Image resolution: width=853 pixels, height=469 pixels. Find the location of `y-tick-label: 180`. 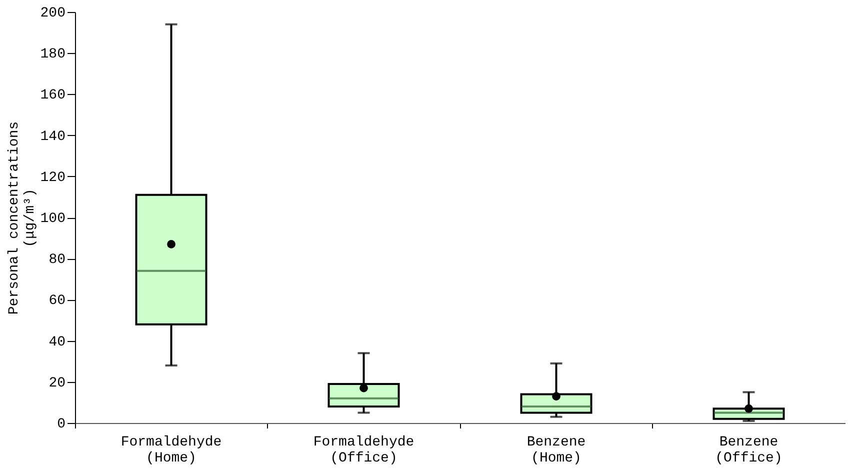

y-tick-label: 180 is located at coordinates (53, 54).